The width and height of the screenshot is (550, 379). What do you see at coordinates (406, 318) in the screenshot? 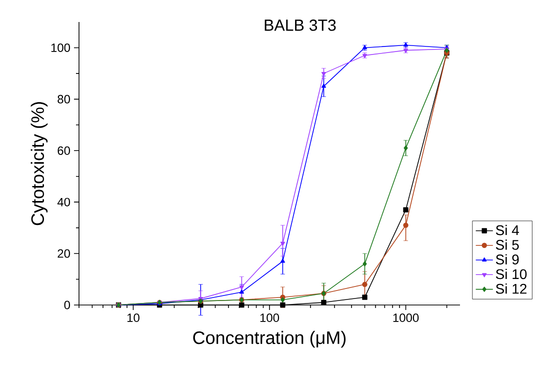
I see `x-tick-label: 1000` at bounding box center [406, 318].